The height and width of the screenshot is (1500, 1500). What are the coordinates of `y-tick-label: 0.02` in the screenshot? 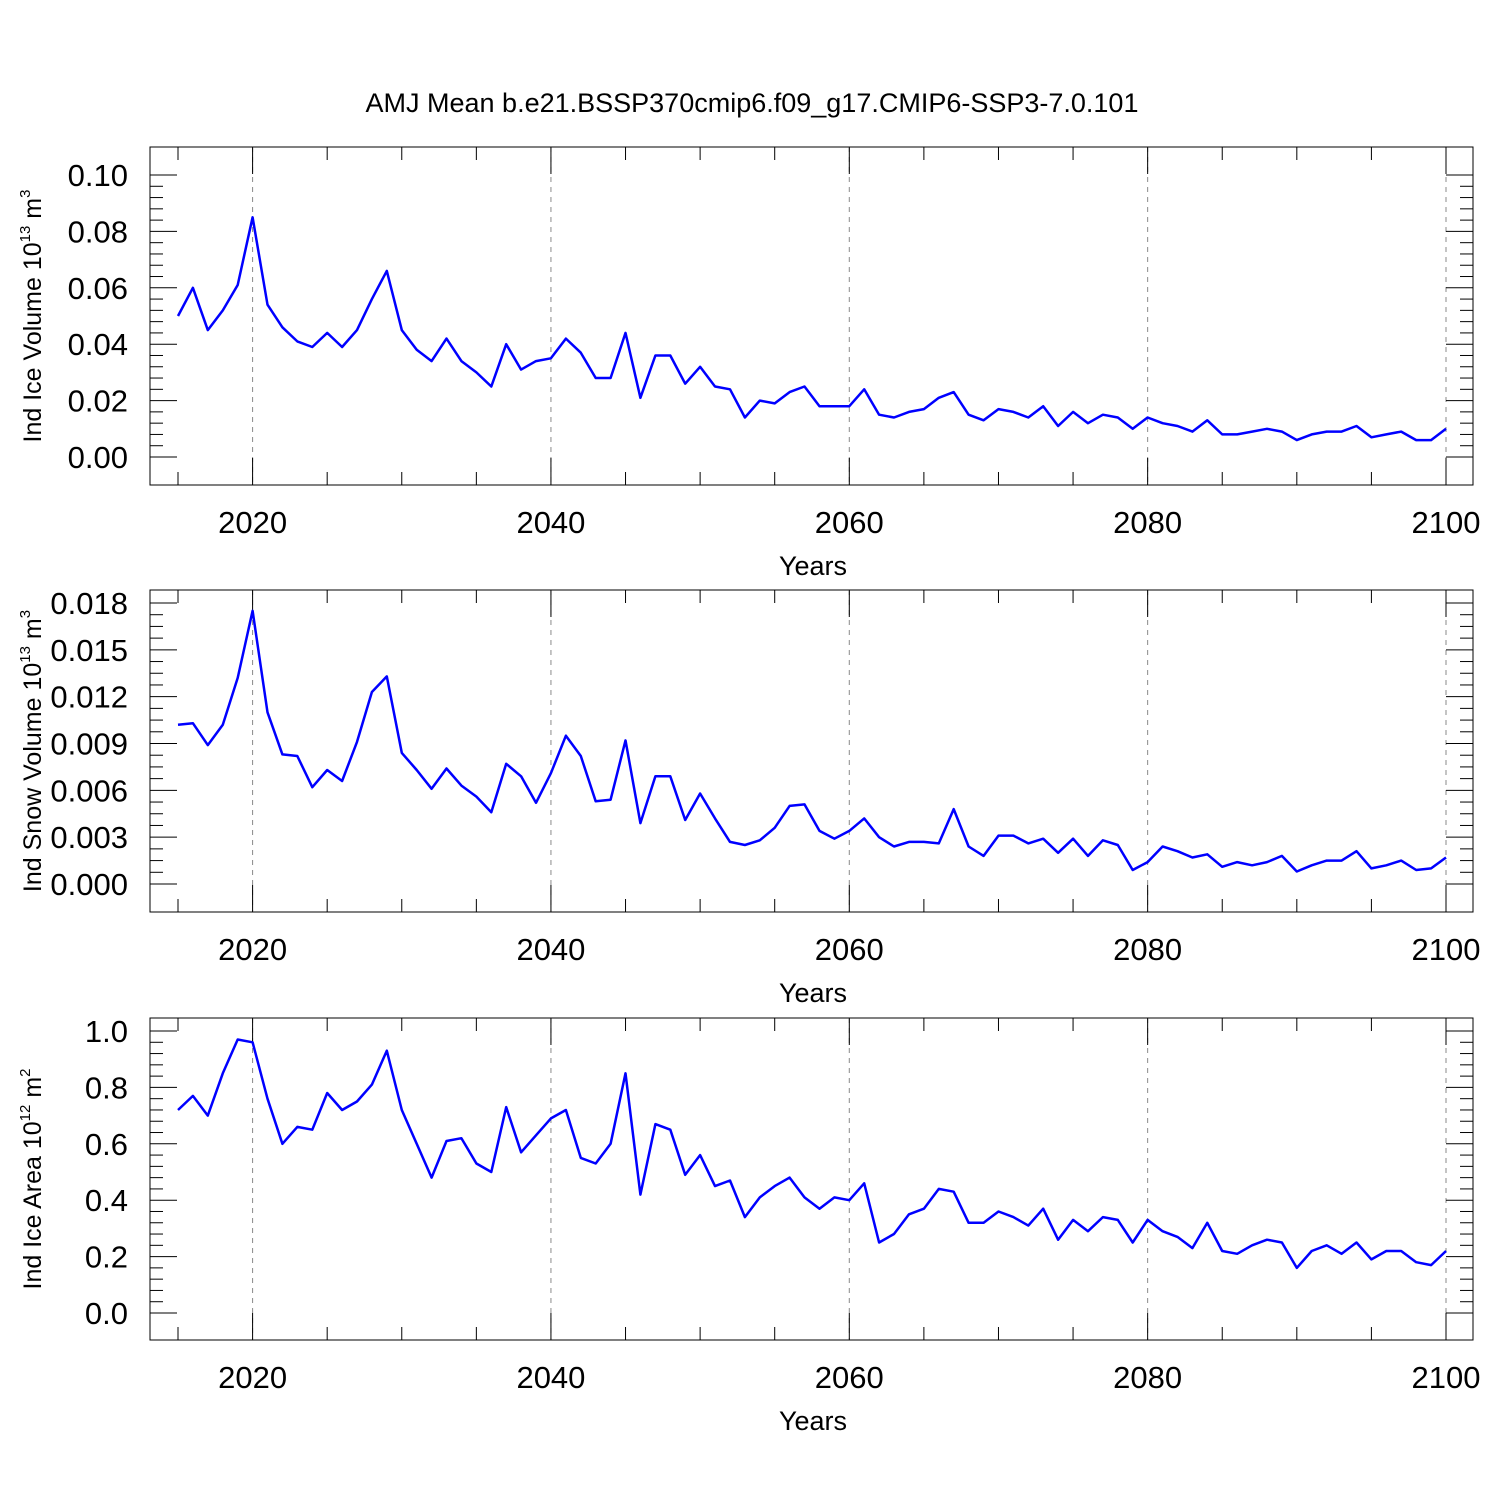 It's located at (98, 401).